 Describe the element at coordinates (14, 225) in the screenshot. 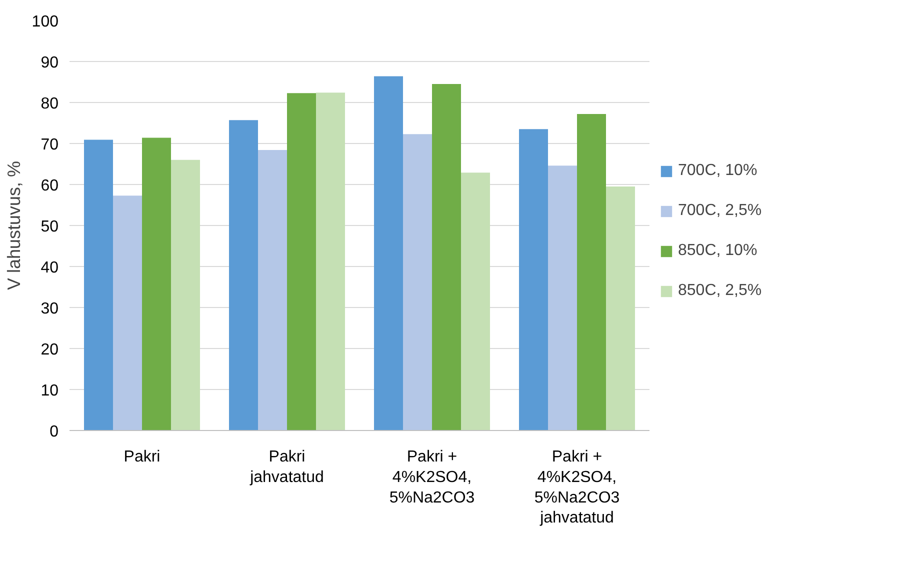

I see `y-axis-title: V lahustuvus, %` at that location.